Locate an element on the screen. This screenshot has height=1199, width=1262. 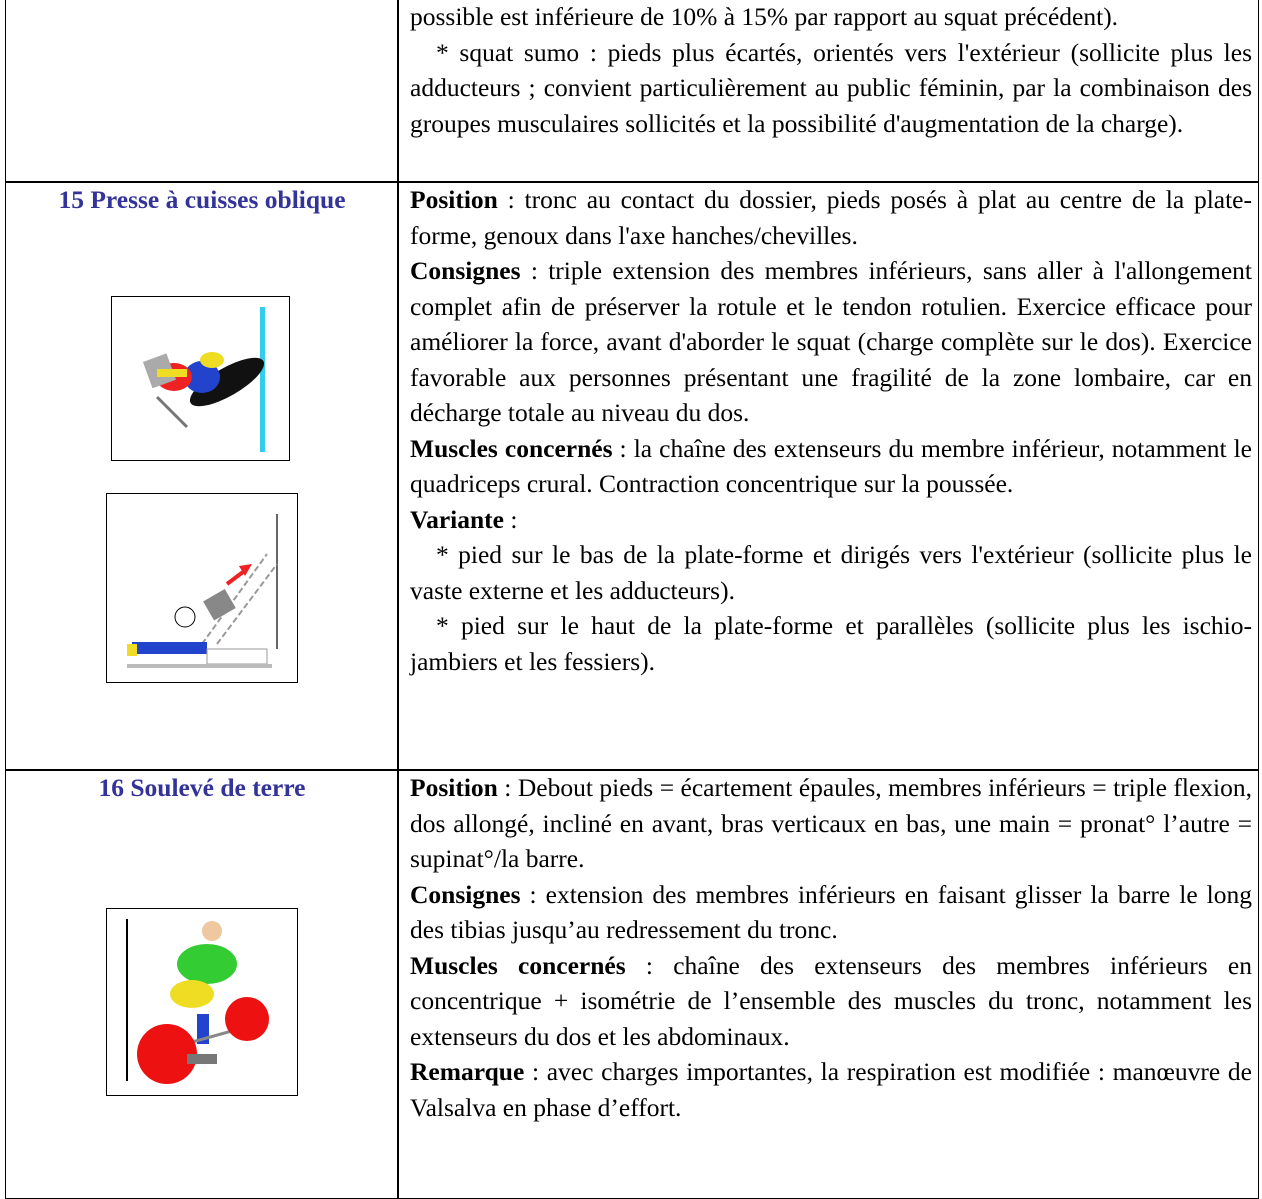
cell-exercise: 16 Soulevé de terre is located at coordinates (202, 984).